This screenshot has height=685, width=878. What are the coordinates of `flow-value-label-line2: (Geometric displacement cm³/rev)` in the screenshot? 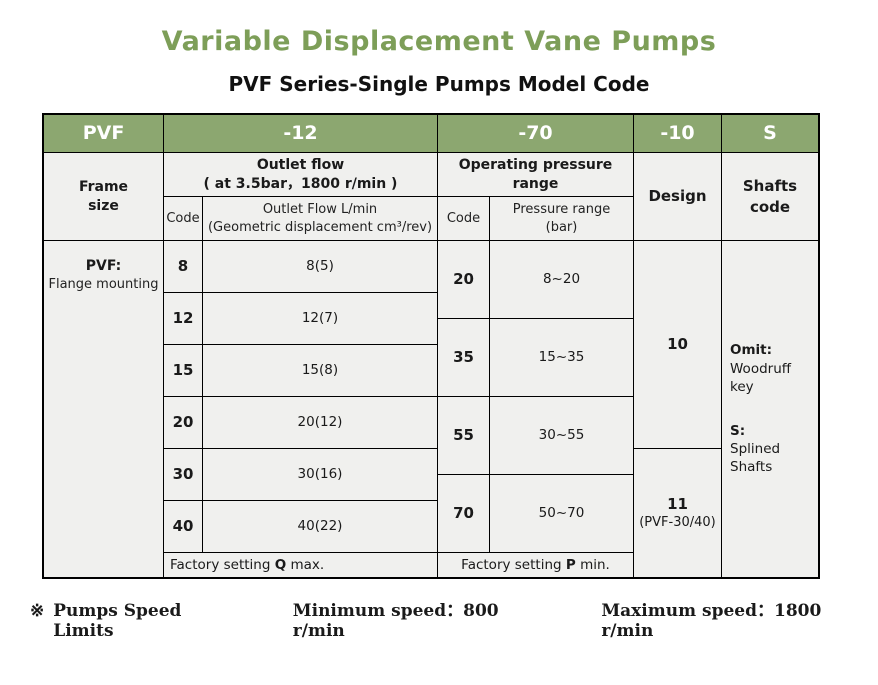 It's located at (320, 227).